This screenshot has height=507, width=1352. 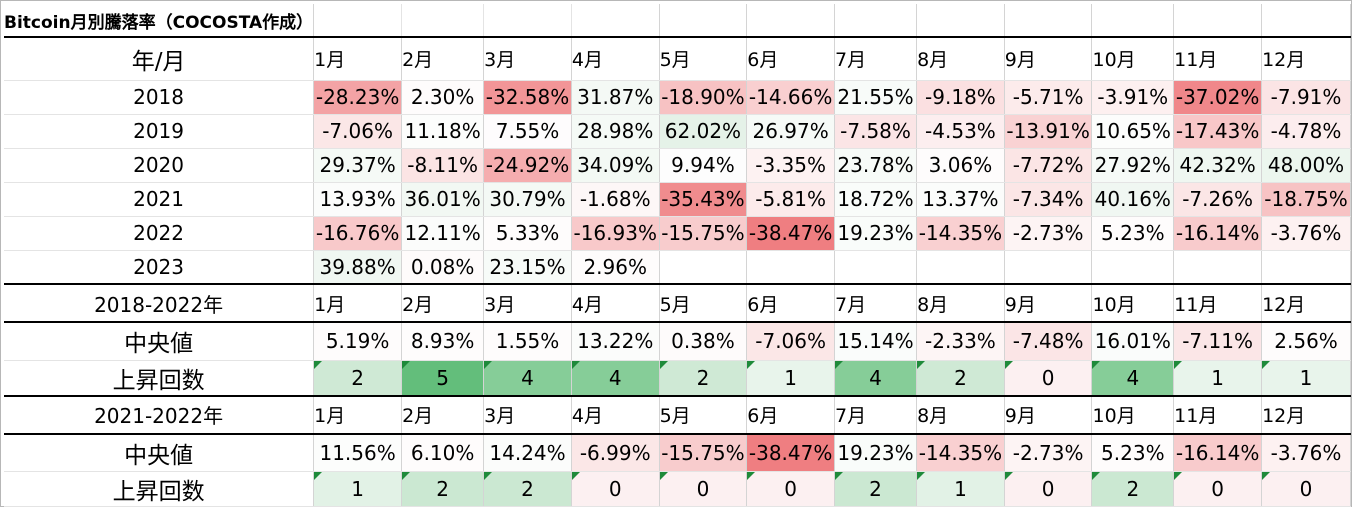 I want to click on median-cell: 8.93%, so click(x=443, y=341).